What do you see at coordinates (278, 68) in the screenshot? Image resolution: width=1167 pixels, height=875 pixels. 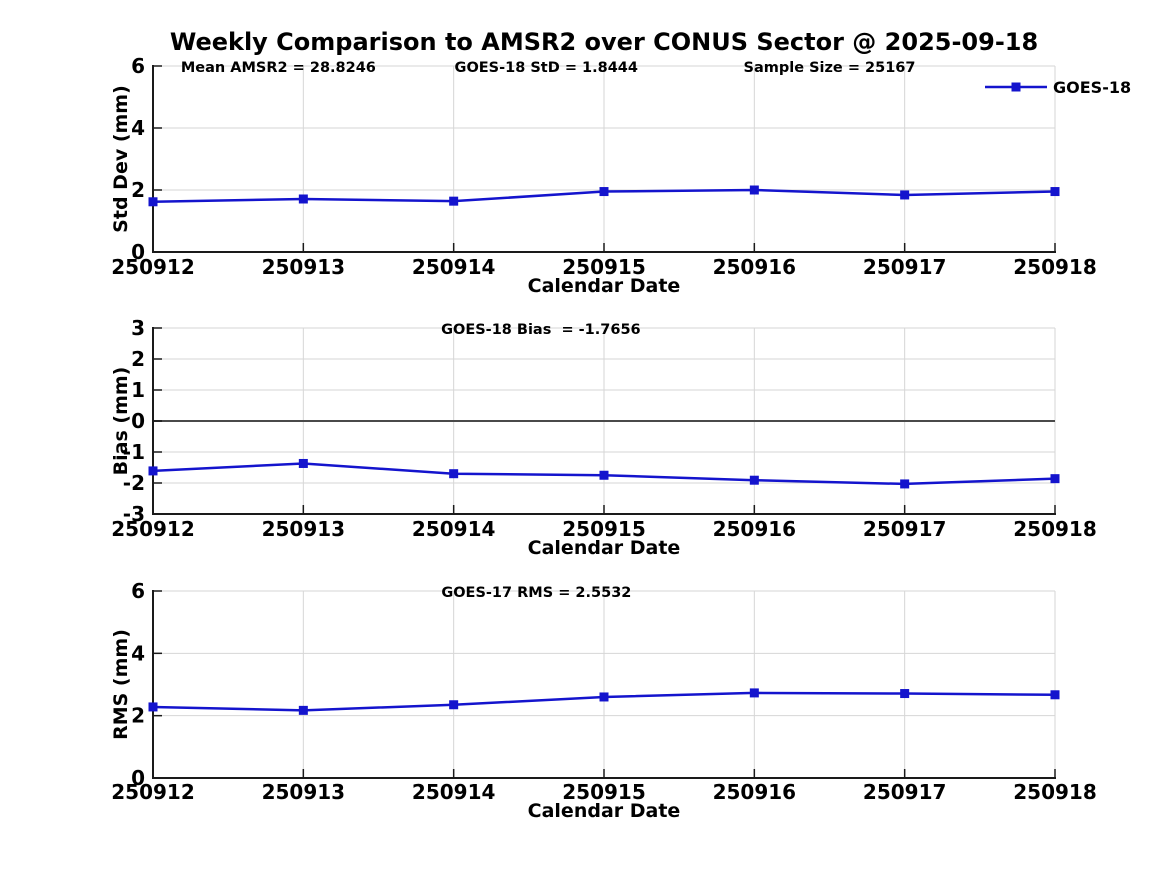 I see `chart-annotation: Mean AMSR2 = 28.8246` at bounding box center [278, 68].